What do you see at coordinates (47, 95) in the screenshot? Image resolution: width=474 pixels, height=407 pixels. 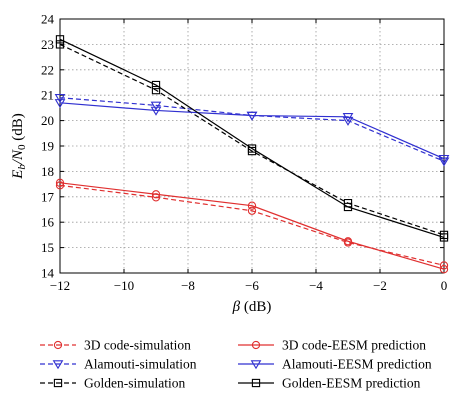 I see `y-tick-label: 21` at bounding box center [47, 95].